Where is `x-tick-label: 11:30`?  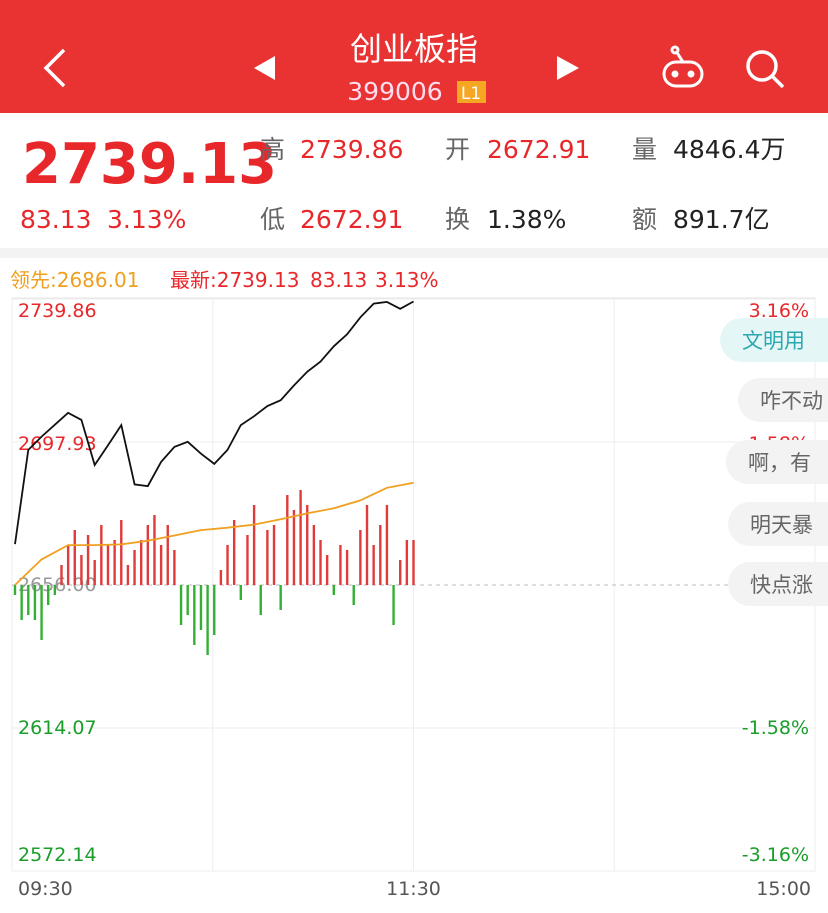 x-tick-label: 11:30 is located at coordinates (413, 889).